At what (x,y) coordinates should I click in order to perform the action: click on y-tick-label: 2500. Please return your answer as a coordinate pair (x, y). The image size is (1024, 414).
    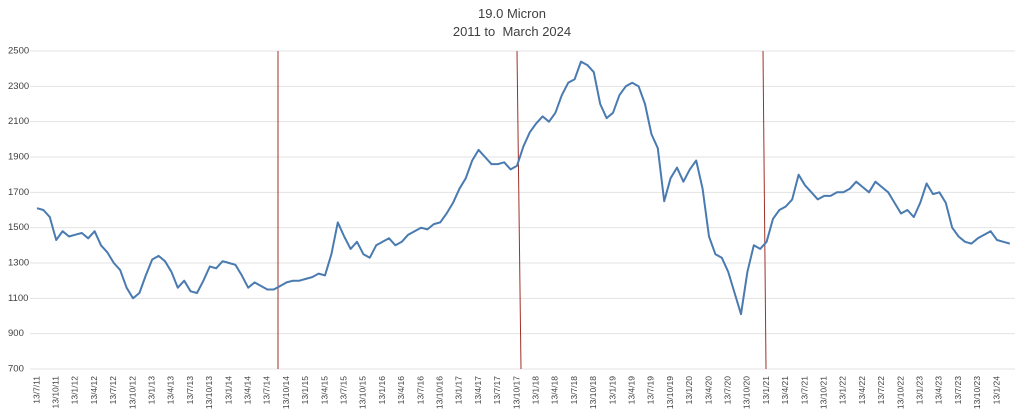
    Looking at the image, I should click on (18, 51).